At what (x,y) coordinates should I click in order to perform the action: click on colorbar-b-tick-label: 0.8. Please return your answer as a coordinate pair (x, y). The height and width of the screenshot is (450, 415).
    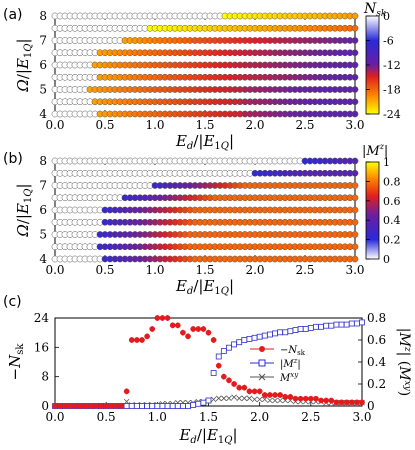
    Looking at the image, I should click on (392, 181).